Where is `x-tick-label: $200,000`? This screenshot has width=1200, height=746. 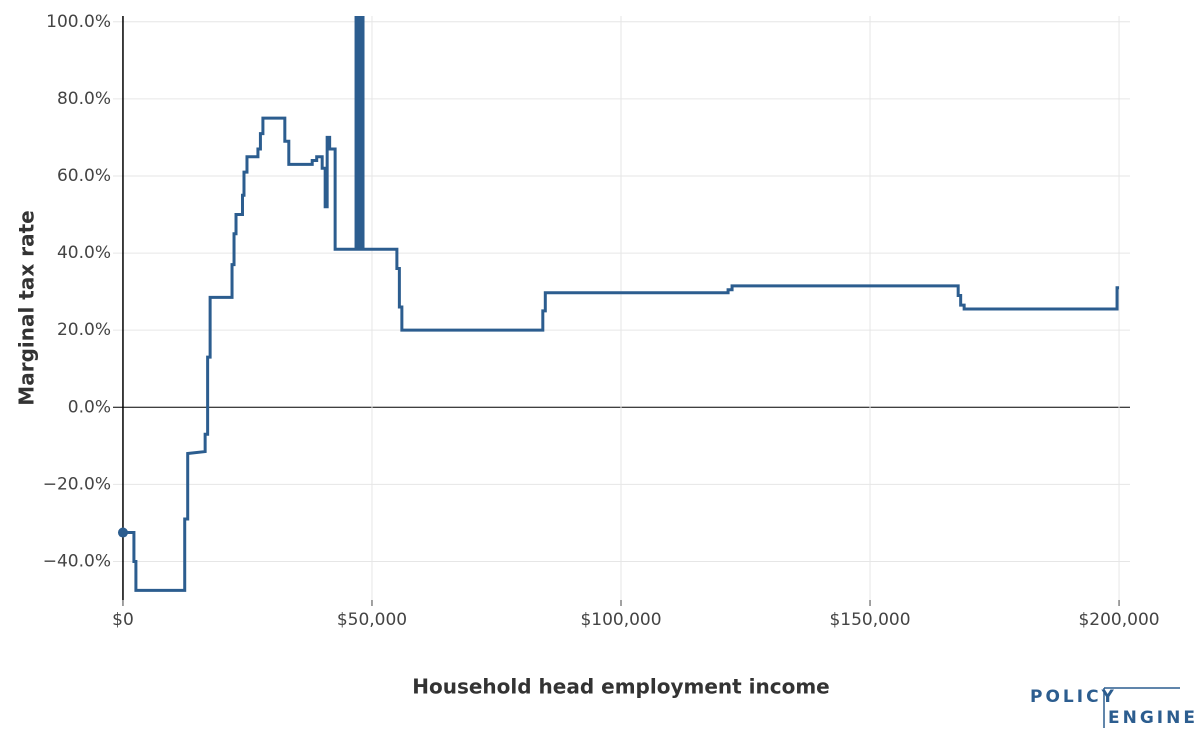 x-tick-label: $200,000 is located at coordinates (1118, 620).